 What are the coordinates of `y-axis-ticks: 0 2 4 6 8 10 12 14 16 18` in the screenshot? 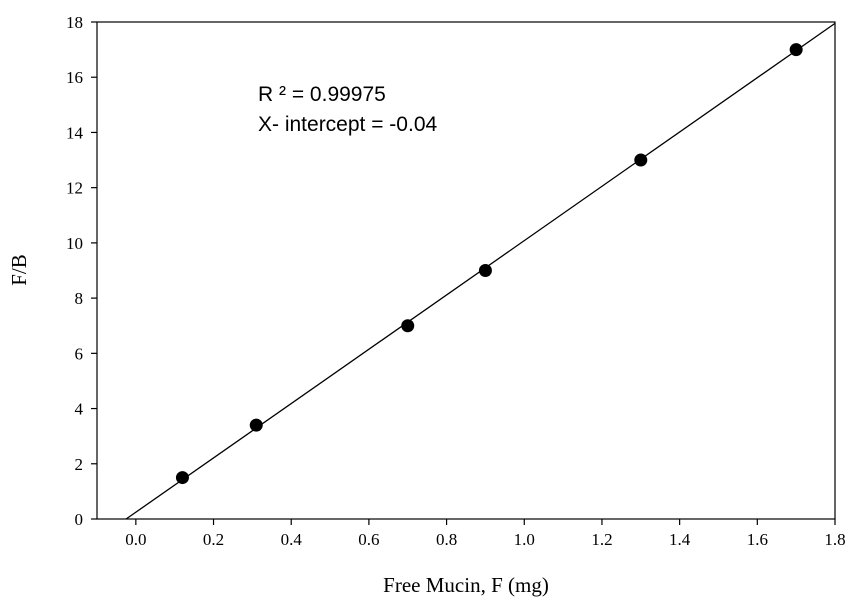 It's located at (81, 271).